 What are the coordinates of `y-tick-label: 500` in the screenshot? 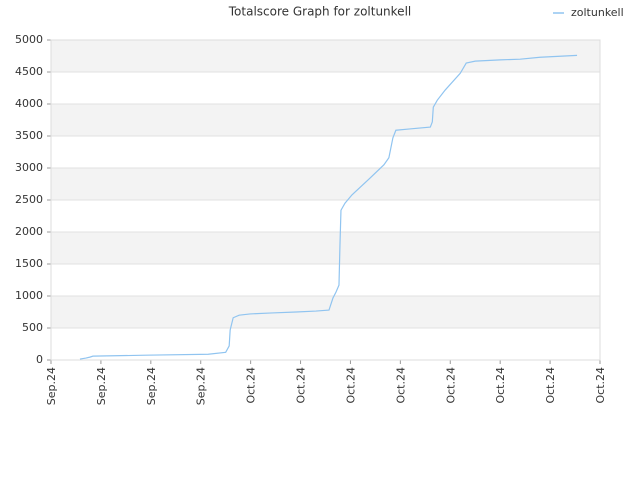 It's located at (32, 327).